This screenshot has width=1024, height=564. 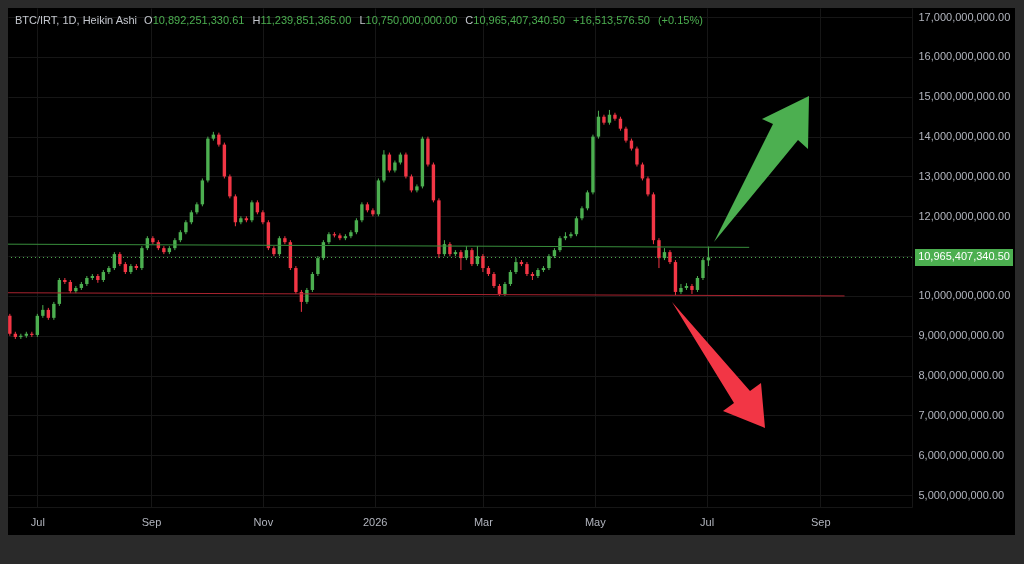 I want to click on x-tick-label: May, so click(x=595, y=521).